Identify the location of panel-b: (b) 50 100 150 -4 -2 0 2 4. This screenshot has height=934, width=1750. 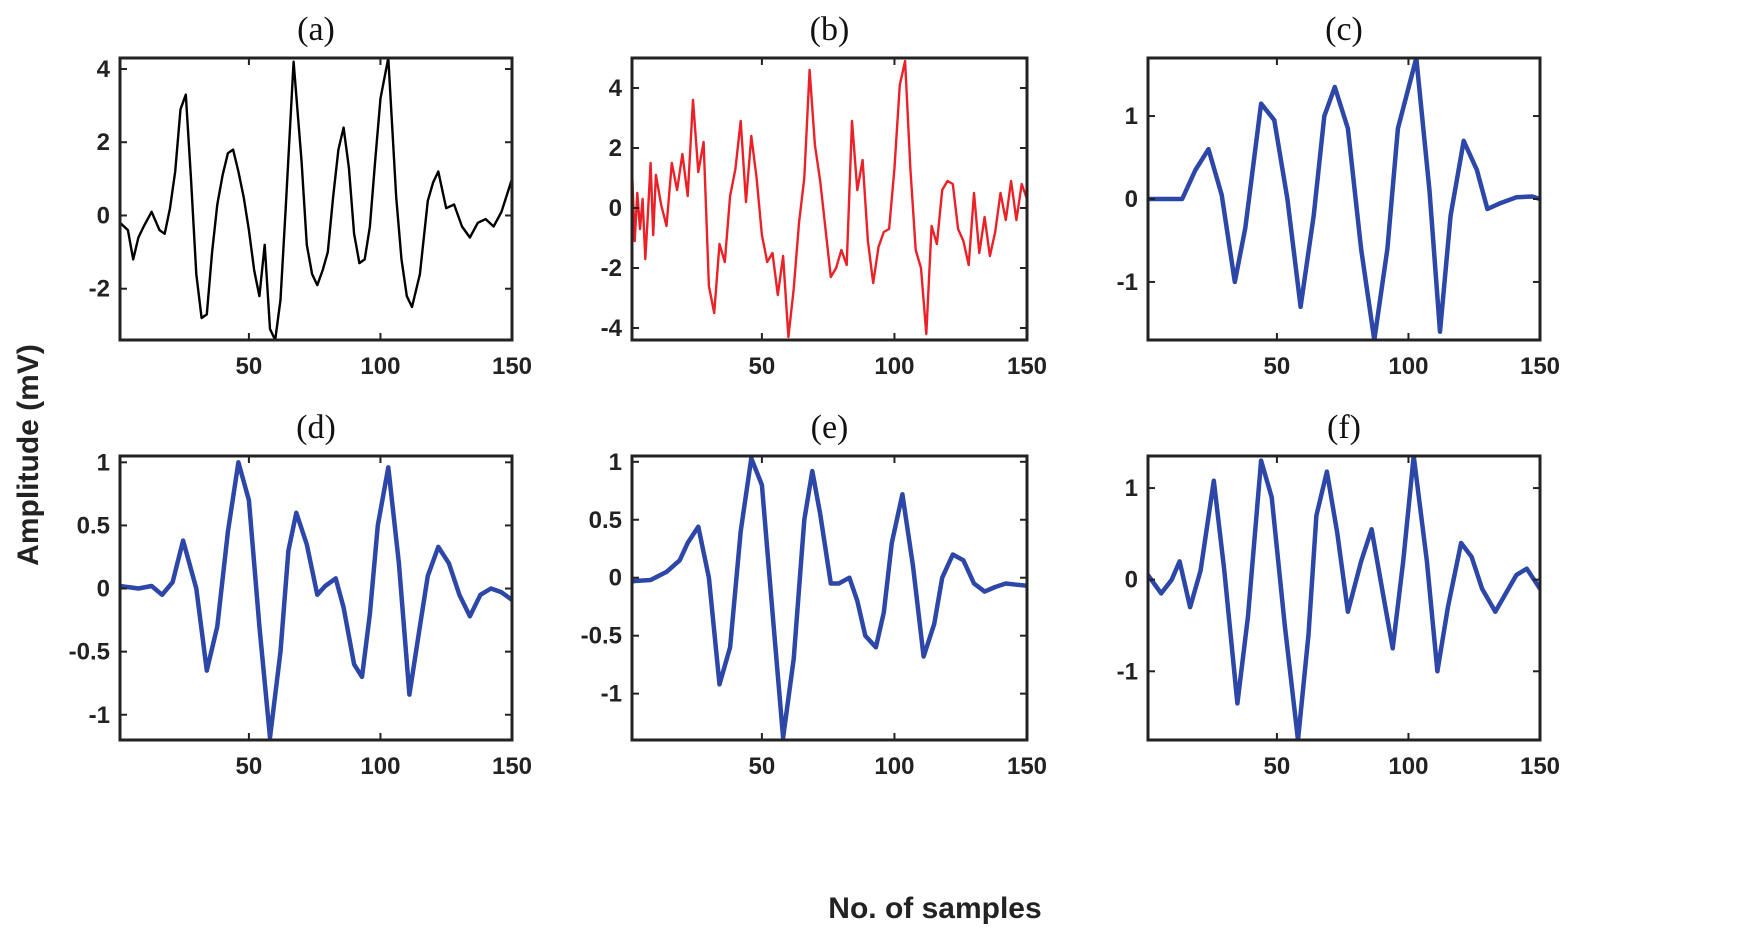
(824, 195).